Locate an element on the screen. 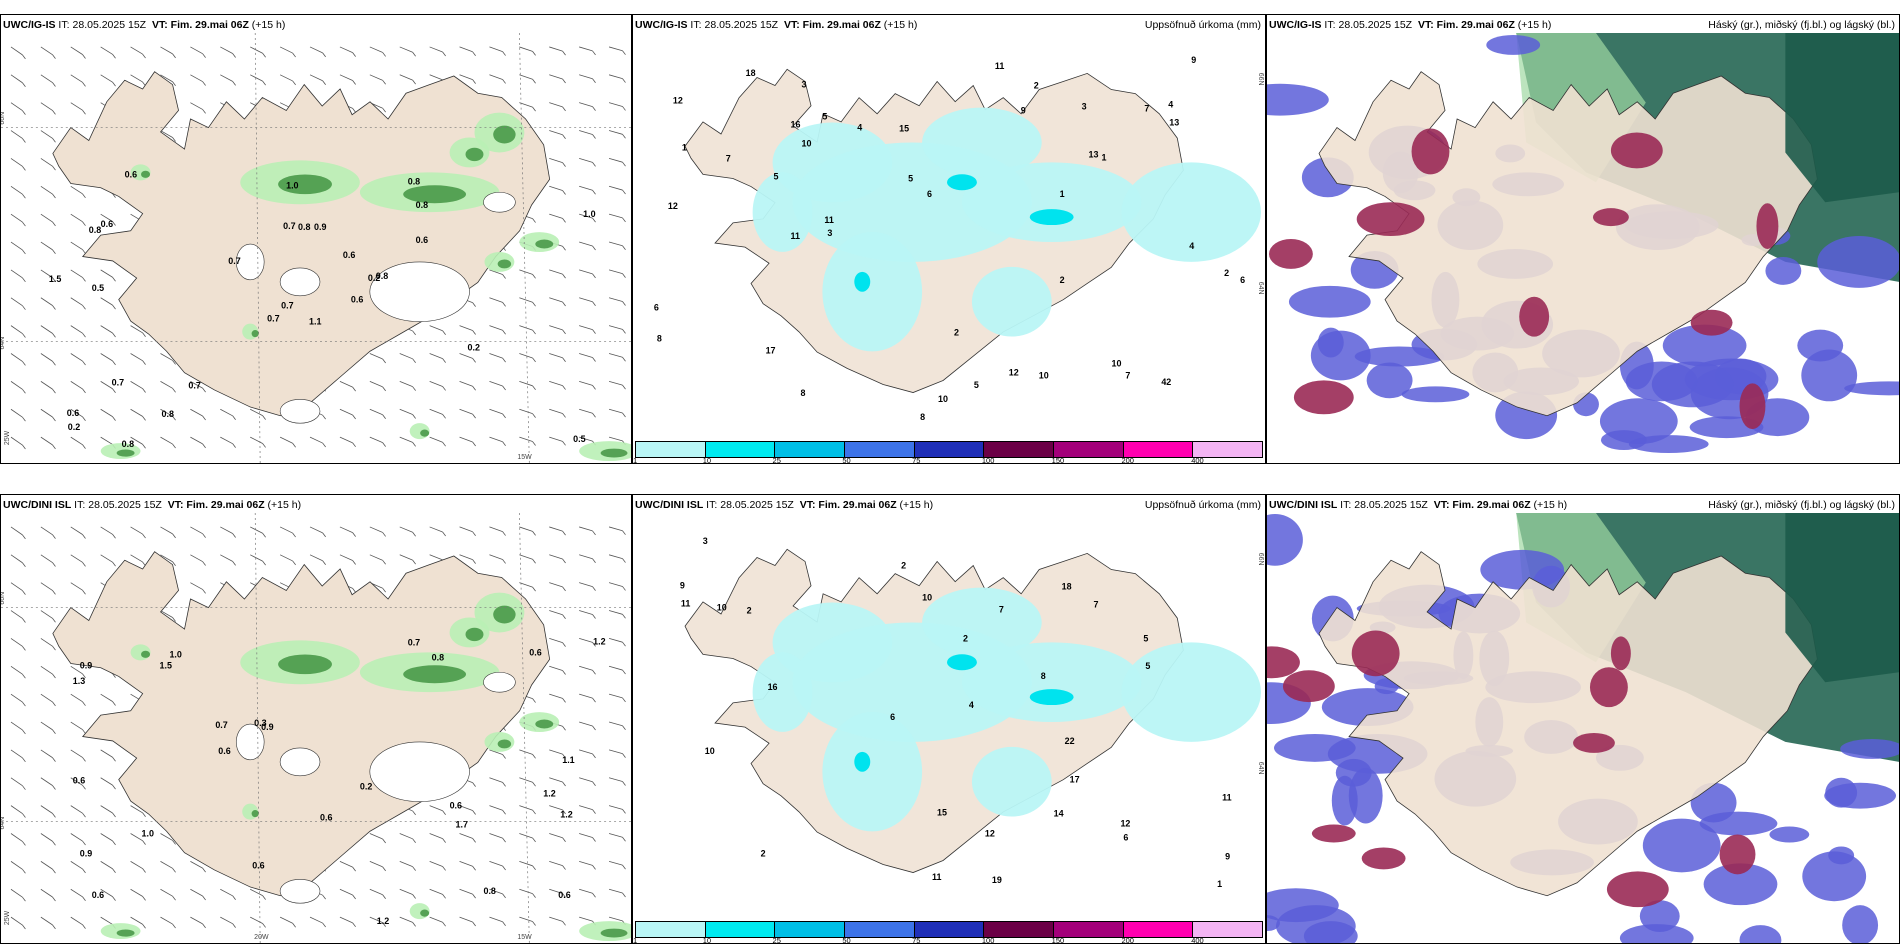 The width and height of the screenshot is (1900, 950). wind-value-label: 0.8 is located at coordinates (414, 181).